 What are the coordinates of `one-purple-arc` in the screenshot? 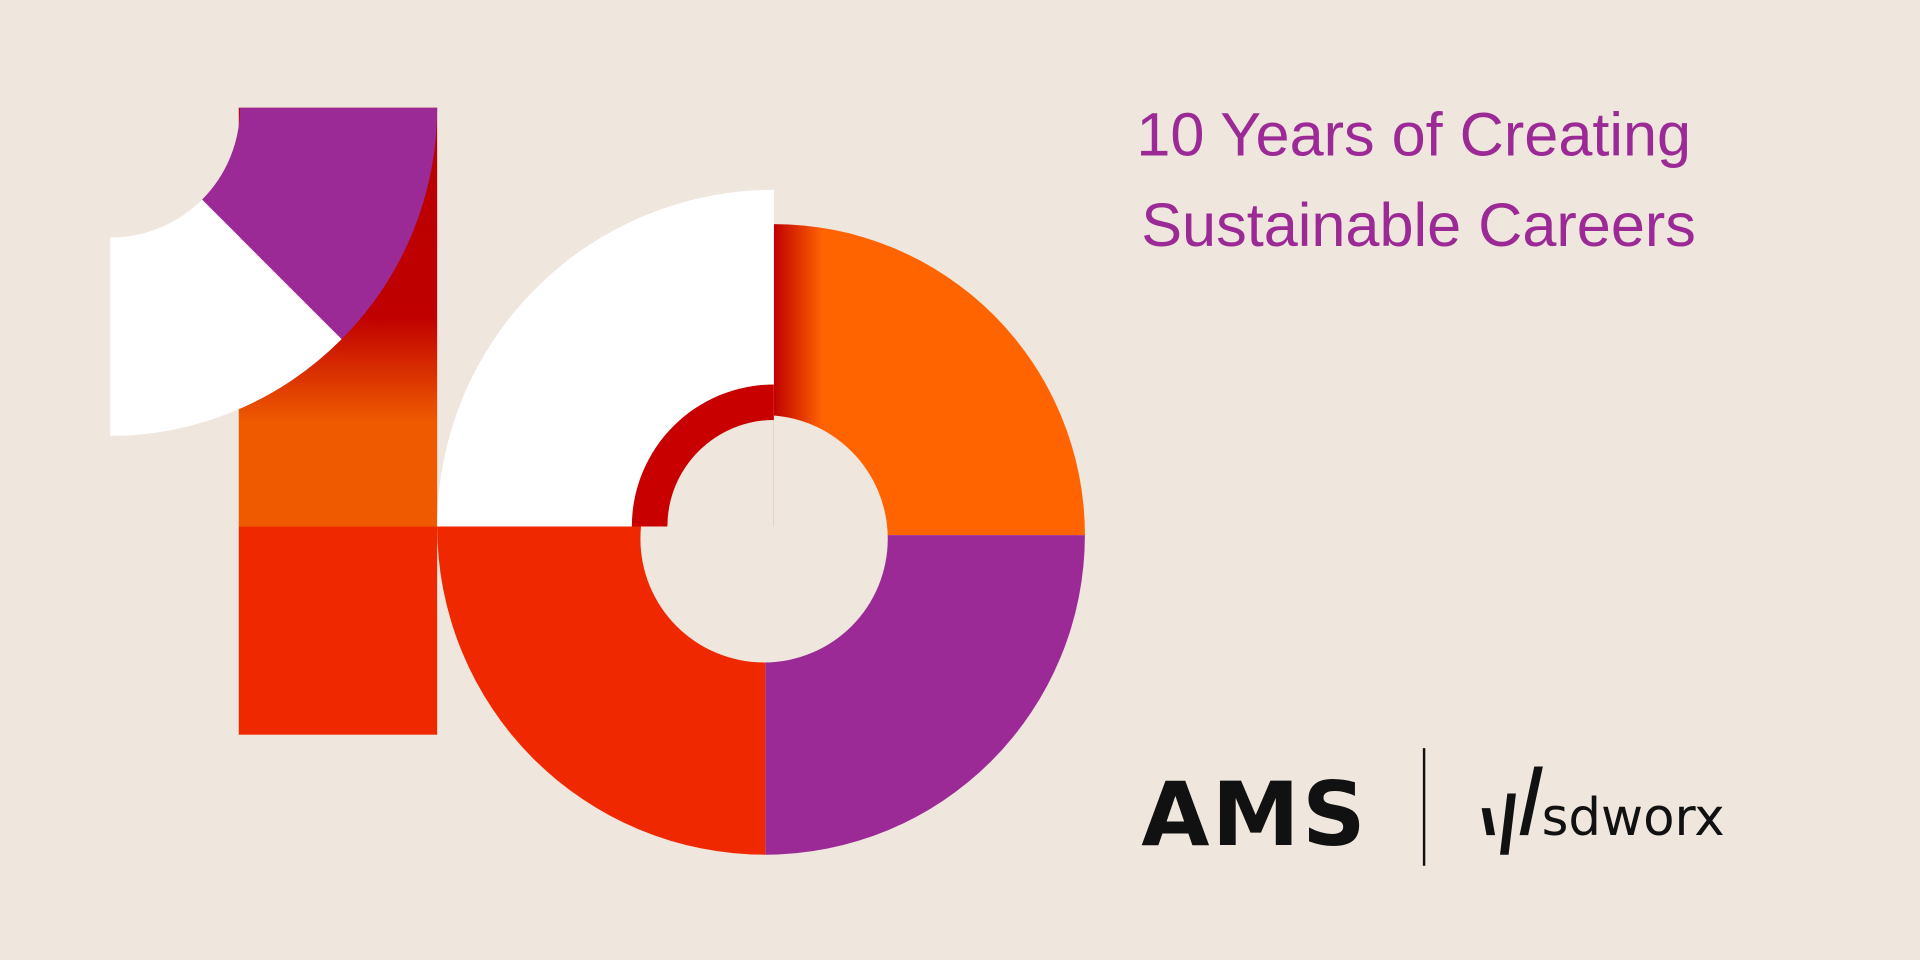 It's located at (320, 223).